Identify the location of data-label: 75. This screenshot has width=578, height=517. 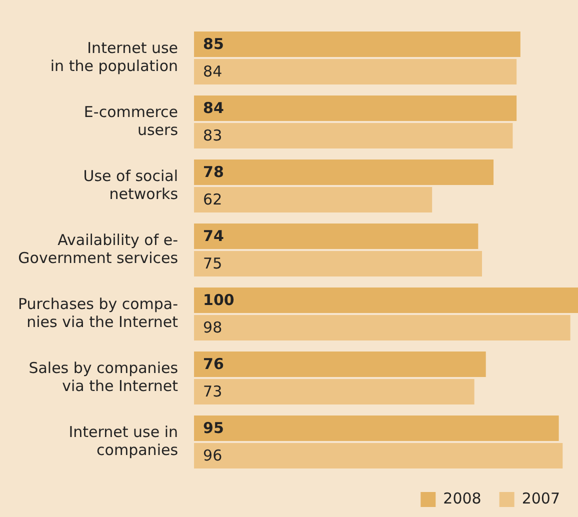
(212, 263).